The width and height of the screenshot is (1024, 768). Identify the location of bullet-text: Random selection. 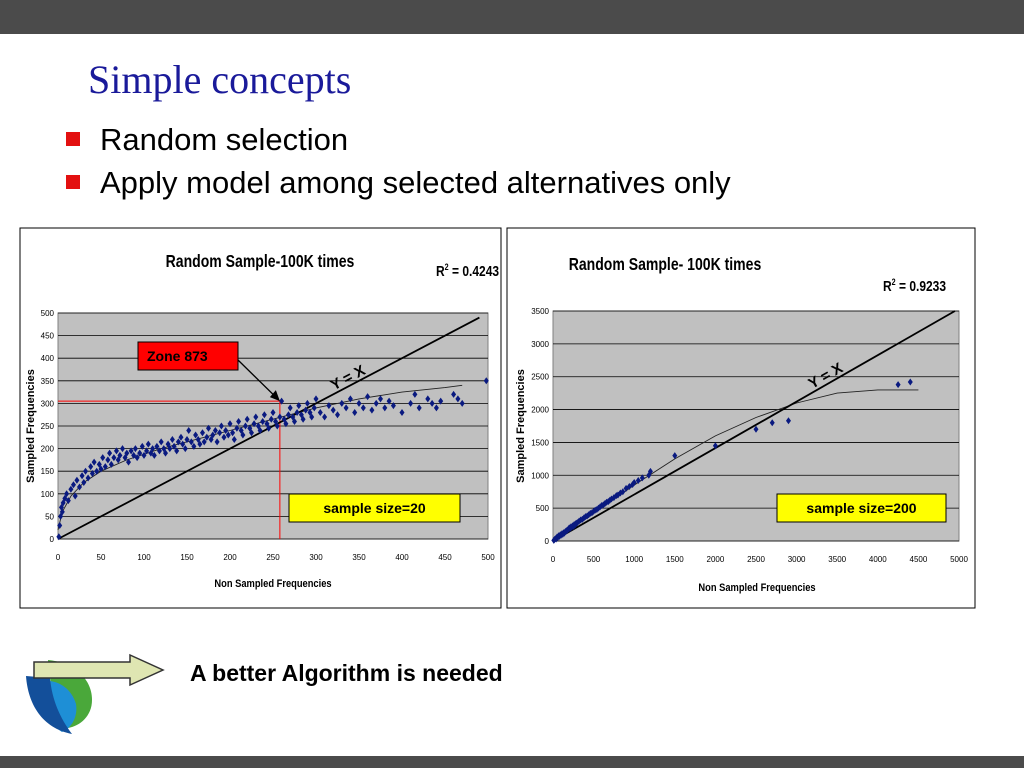
(224, 139).